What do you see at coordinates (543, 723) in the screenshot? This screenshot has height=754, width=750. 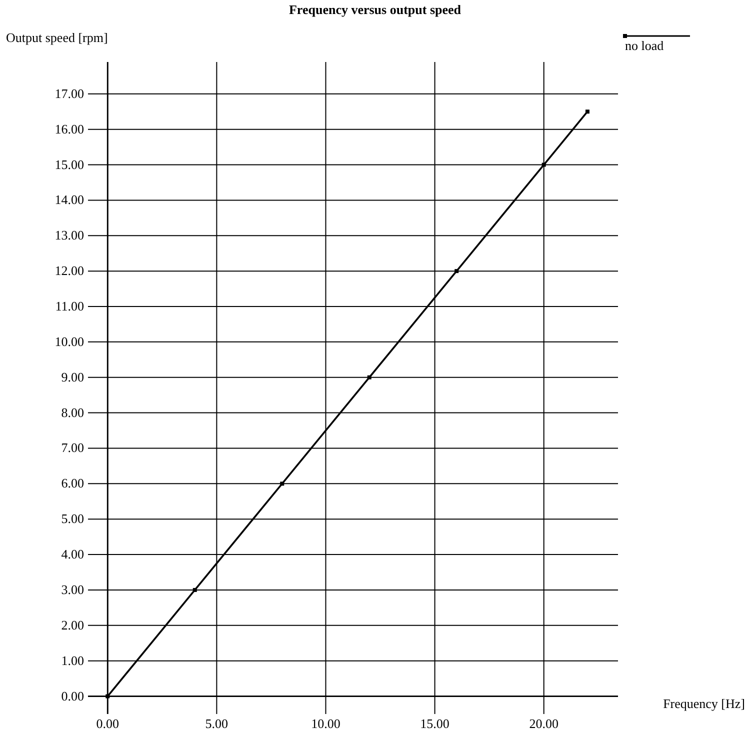 I see `x-tick-label: 20.00` at bounding box center [543, 723].